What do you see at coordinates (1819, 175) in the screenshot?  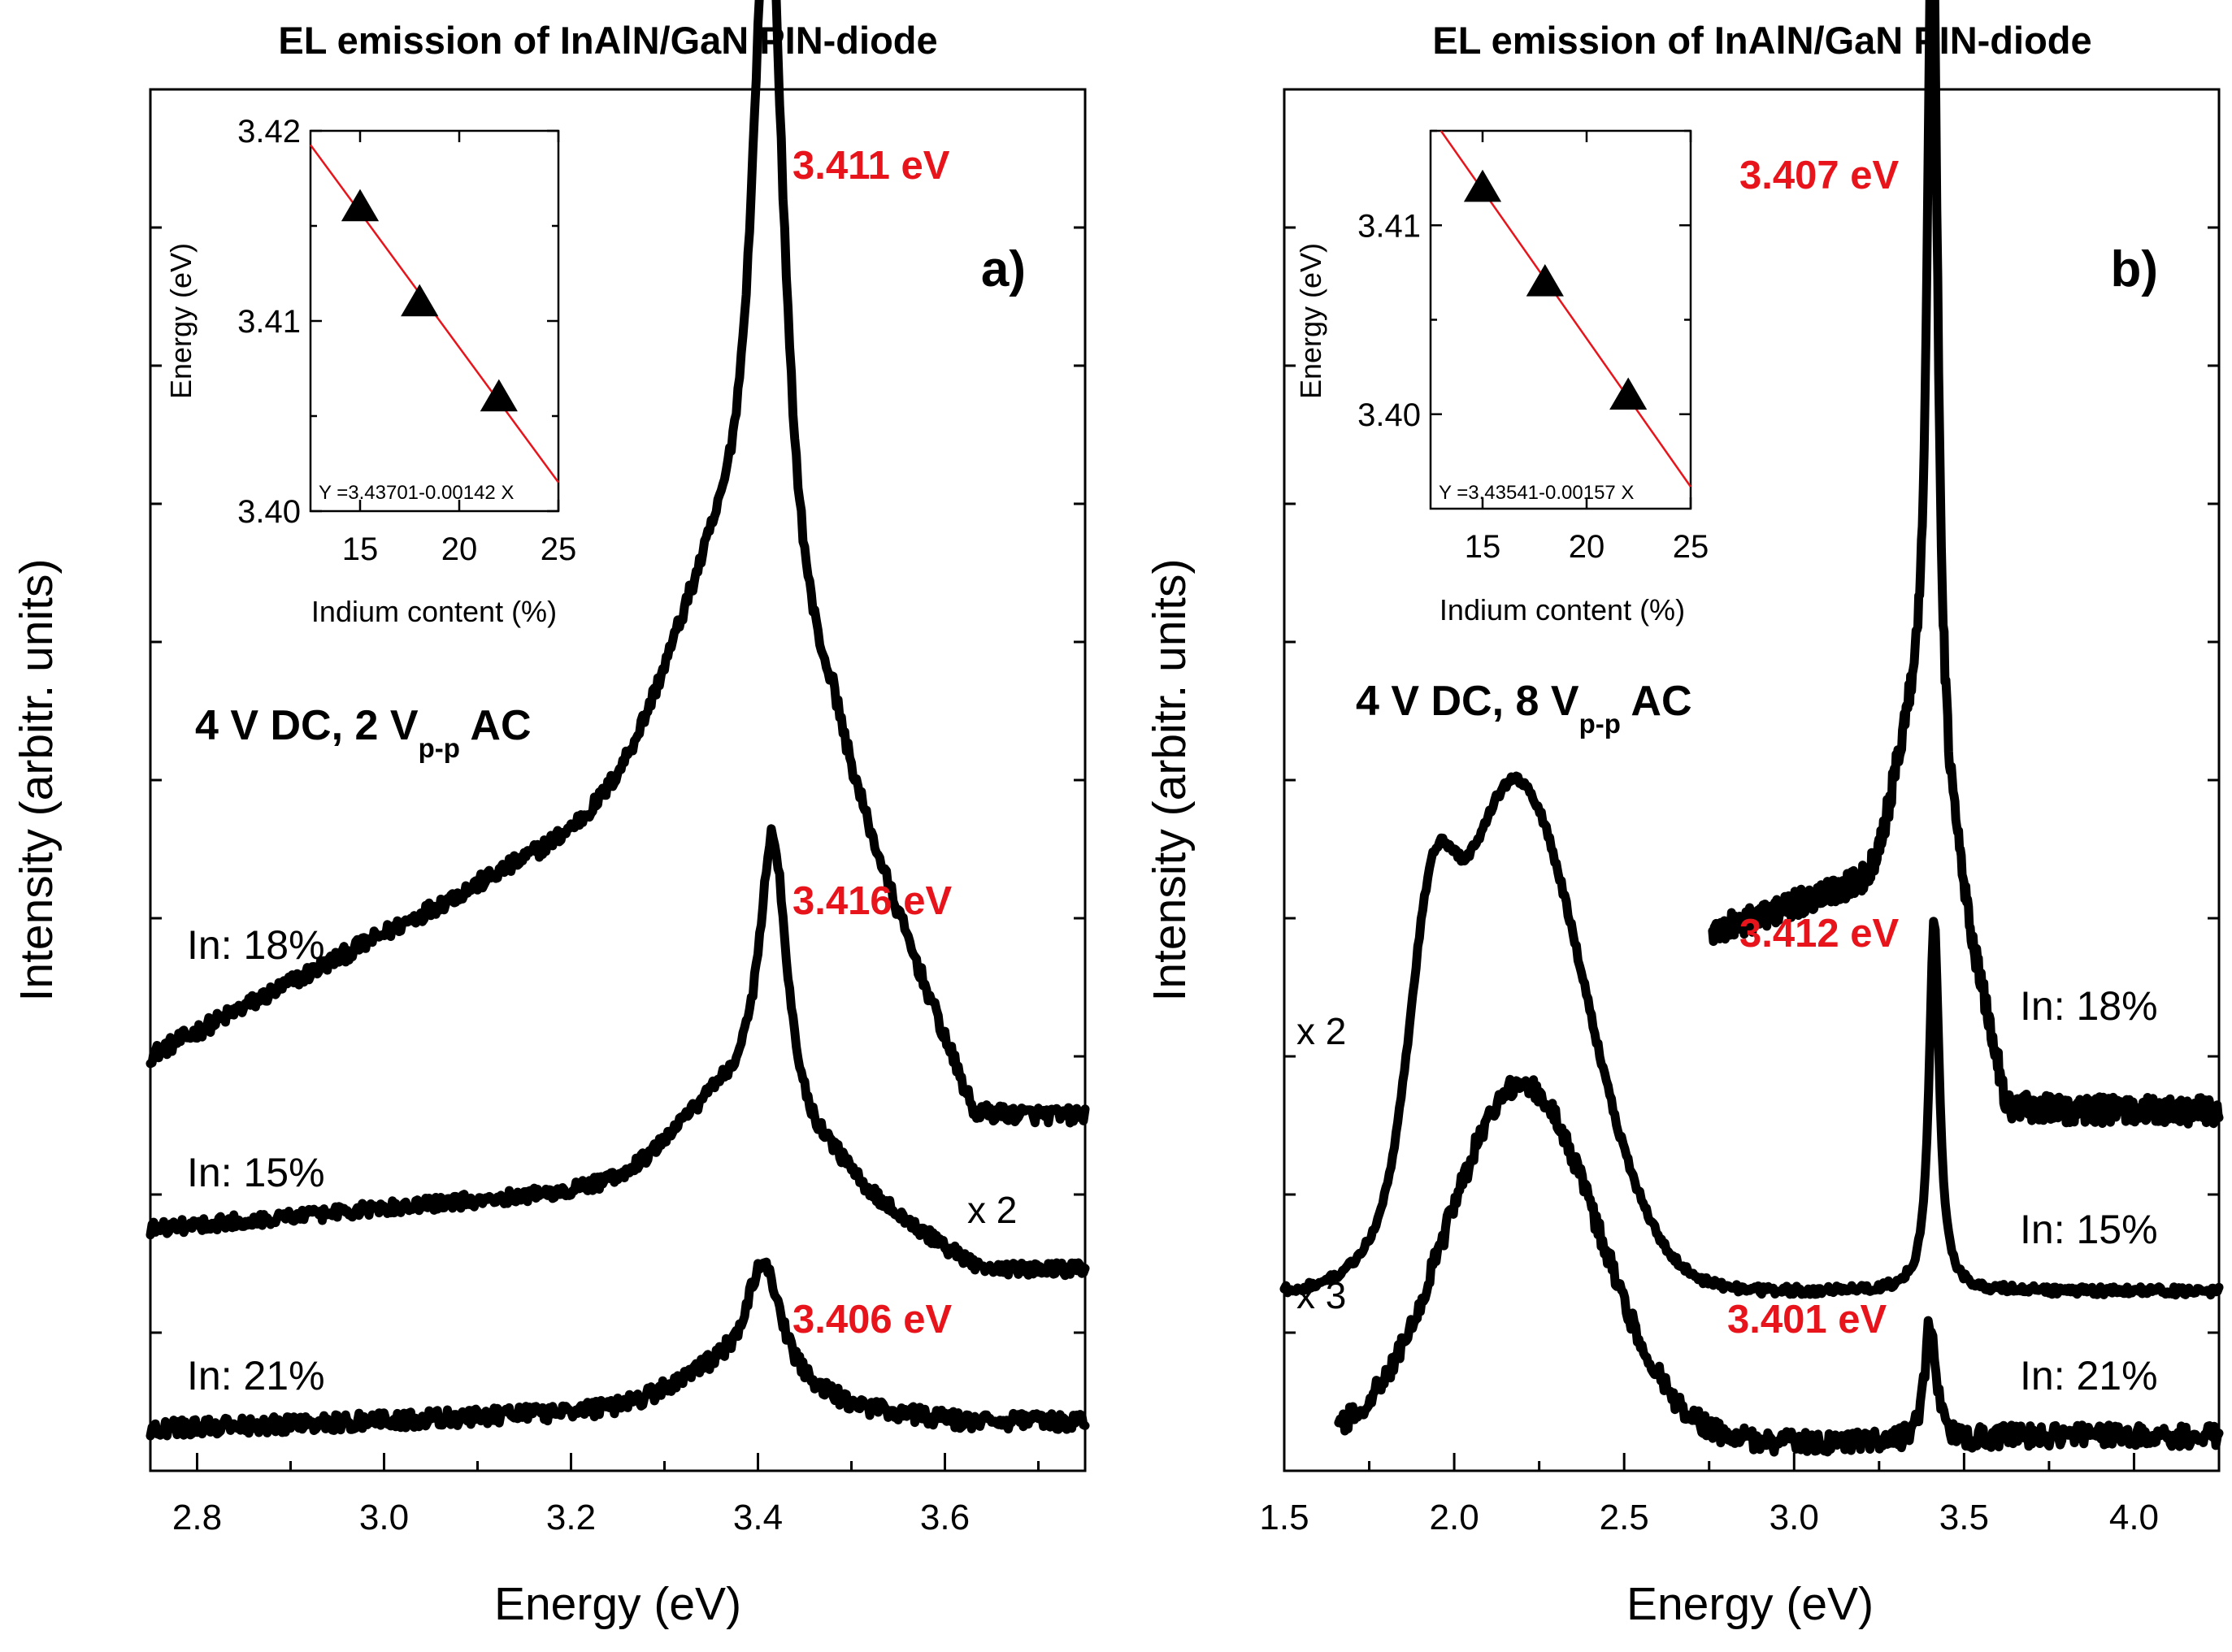 I see `panel-b-peak-label-3407: 3.407 eV` at bounding box center [1819, 175].